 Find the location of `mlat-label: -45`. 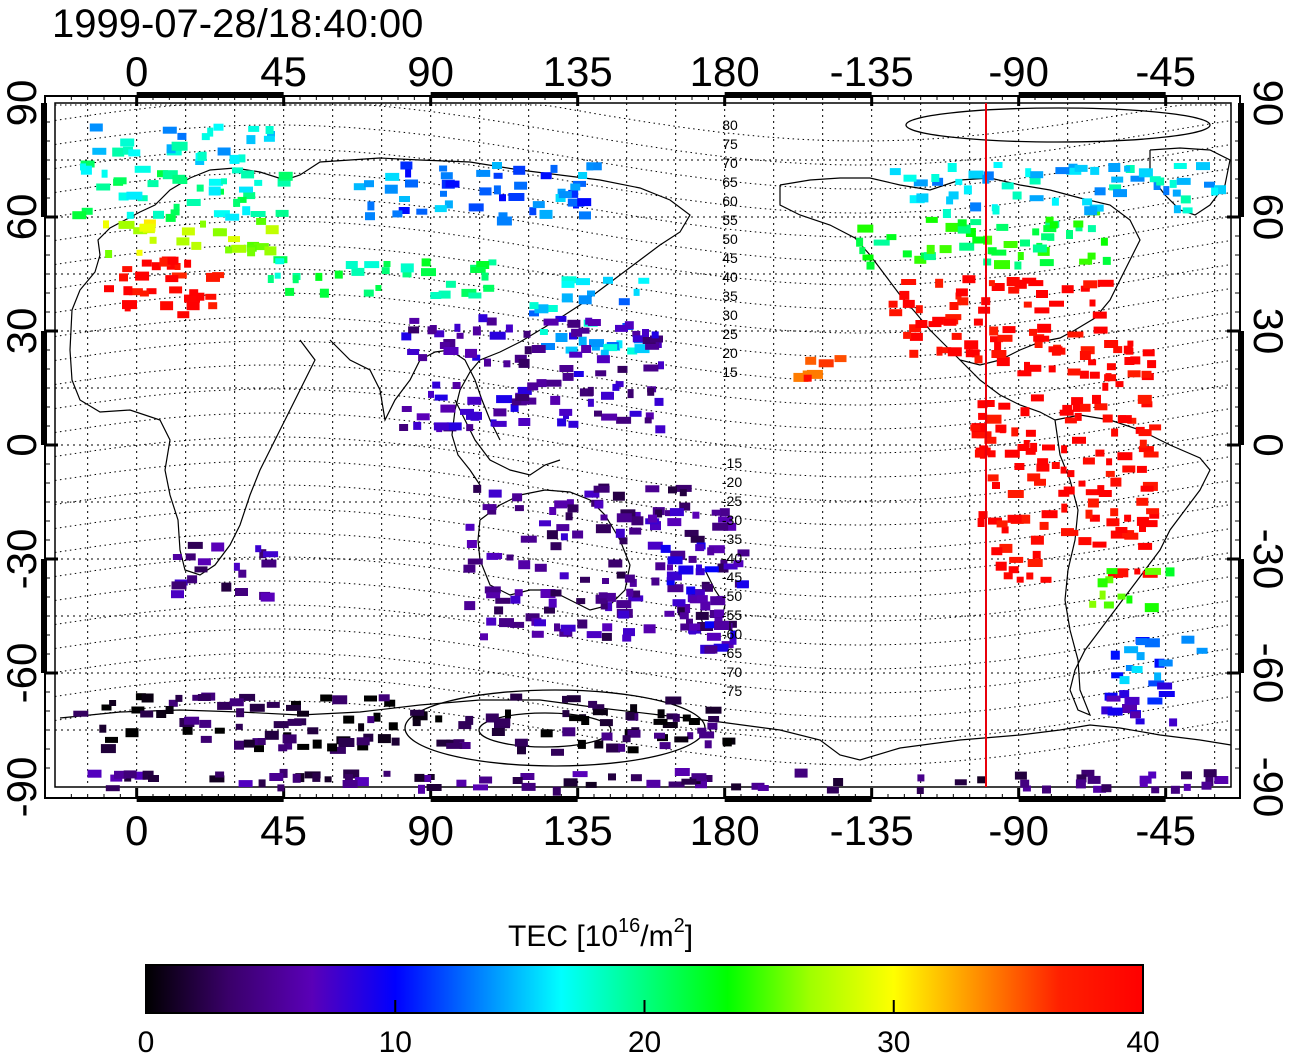

mlat-label: -45 is located at coordinates (732, 577).